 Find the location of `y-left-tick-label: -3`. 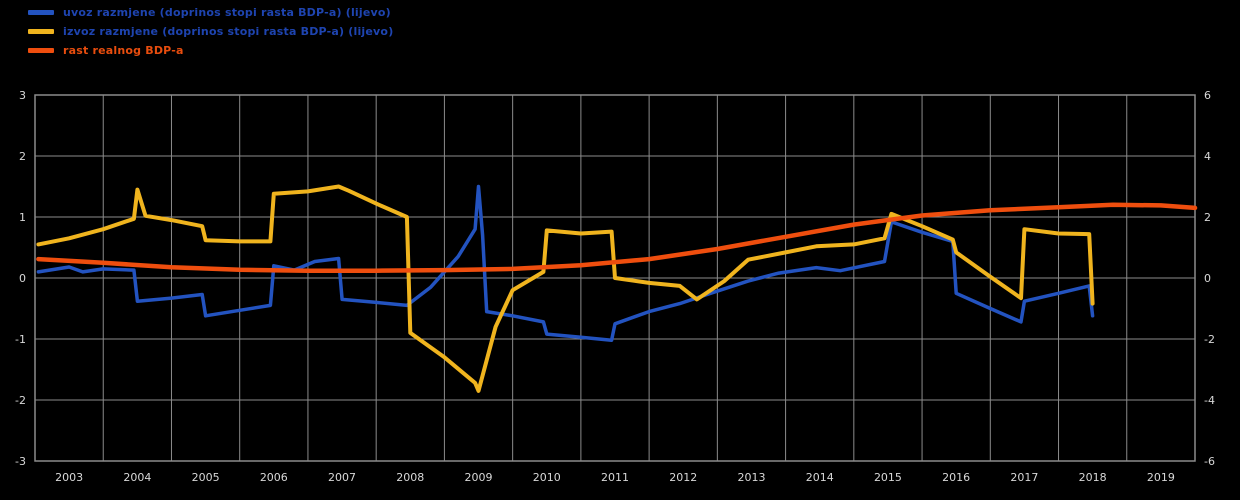

y-left-tick-label: -3 is located at coordinates (20, 461).